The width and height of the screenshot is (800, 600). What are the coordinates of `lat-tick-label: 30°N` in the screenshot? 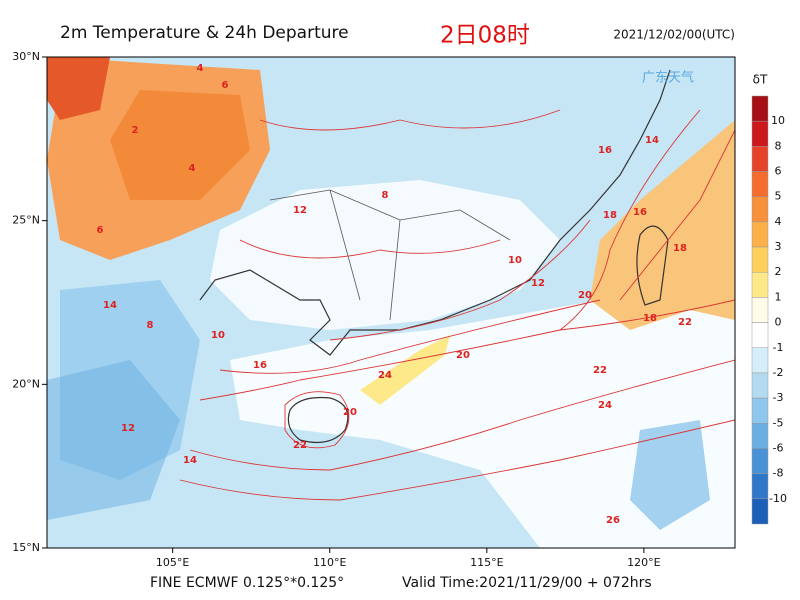 It's located at (26, 56).